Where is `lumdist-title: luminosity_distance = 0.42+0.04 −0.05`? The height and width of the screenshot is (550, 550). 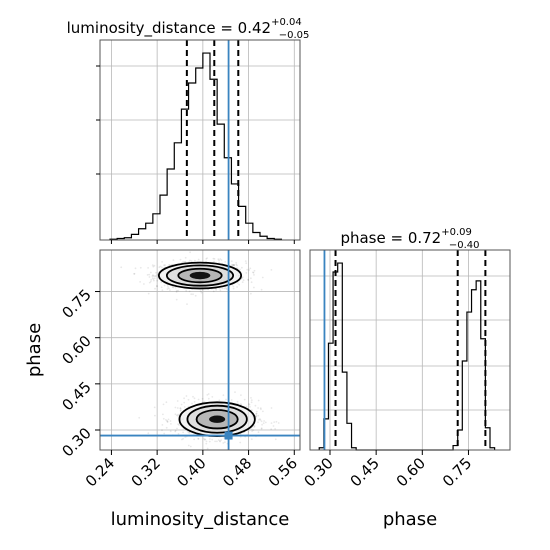 lumdist-title: luminosity_distance = 0.42+0.04 −0.05 is located at coordinates (188, 29).